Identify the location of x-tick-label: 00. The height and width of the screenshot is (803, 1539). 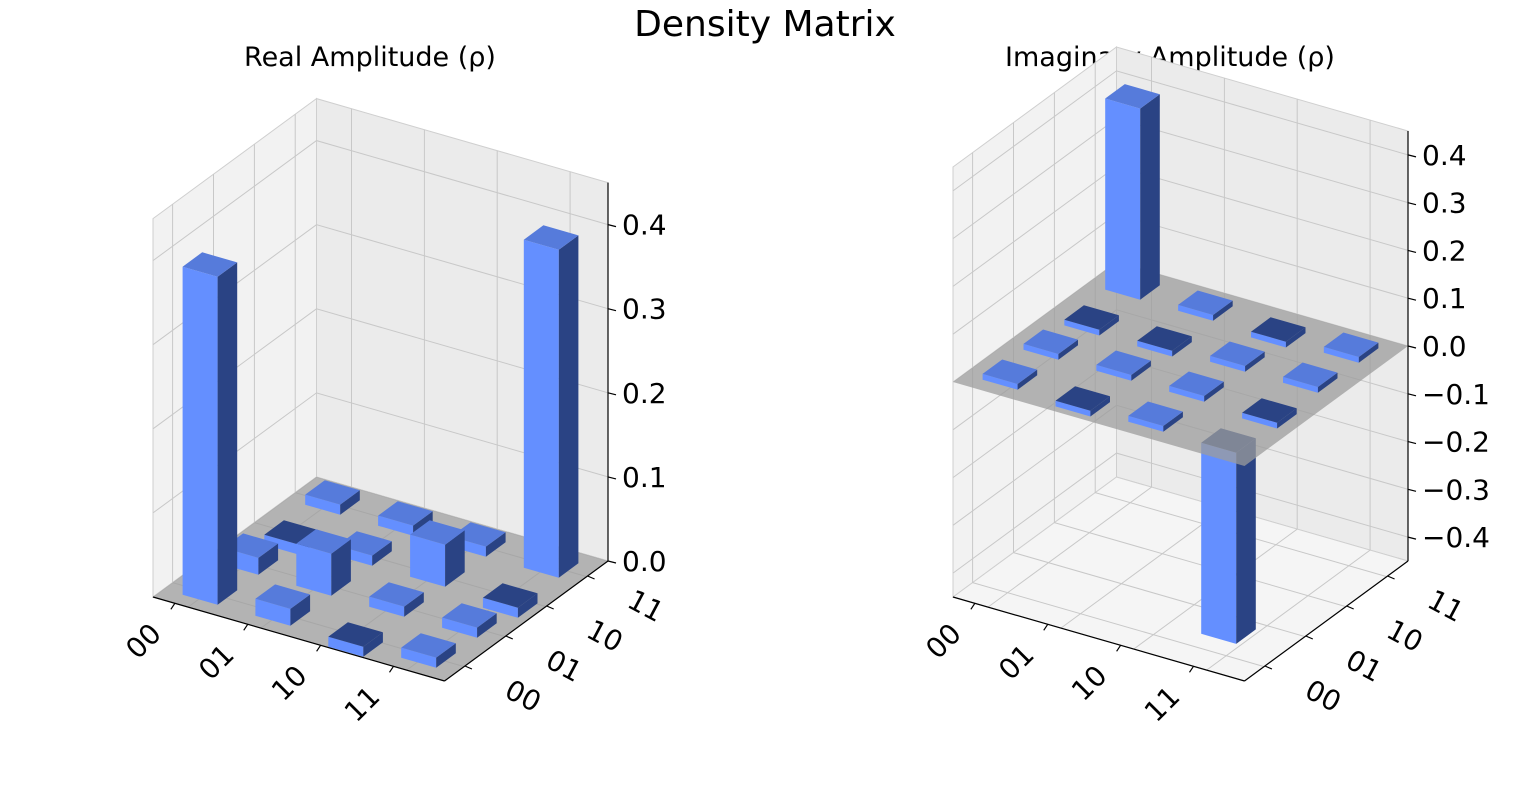
(143, 641).